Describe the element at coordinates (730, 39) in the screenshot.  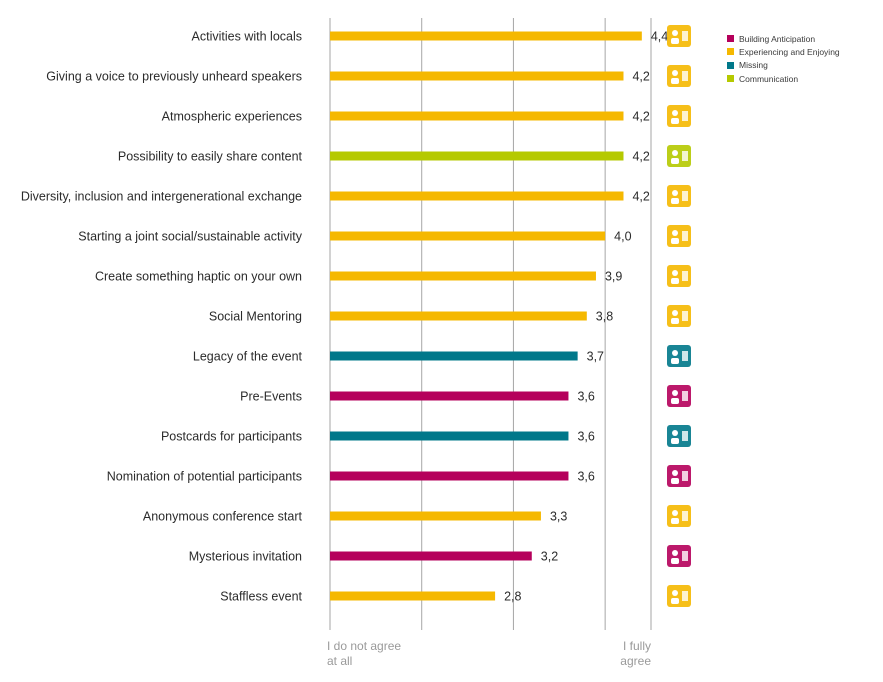
I see `legend-swatch-building-anticipation` at that location.